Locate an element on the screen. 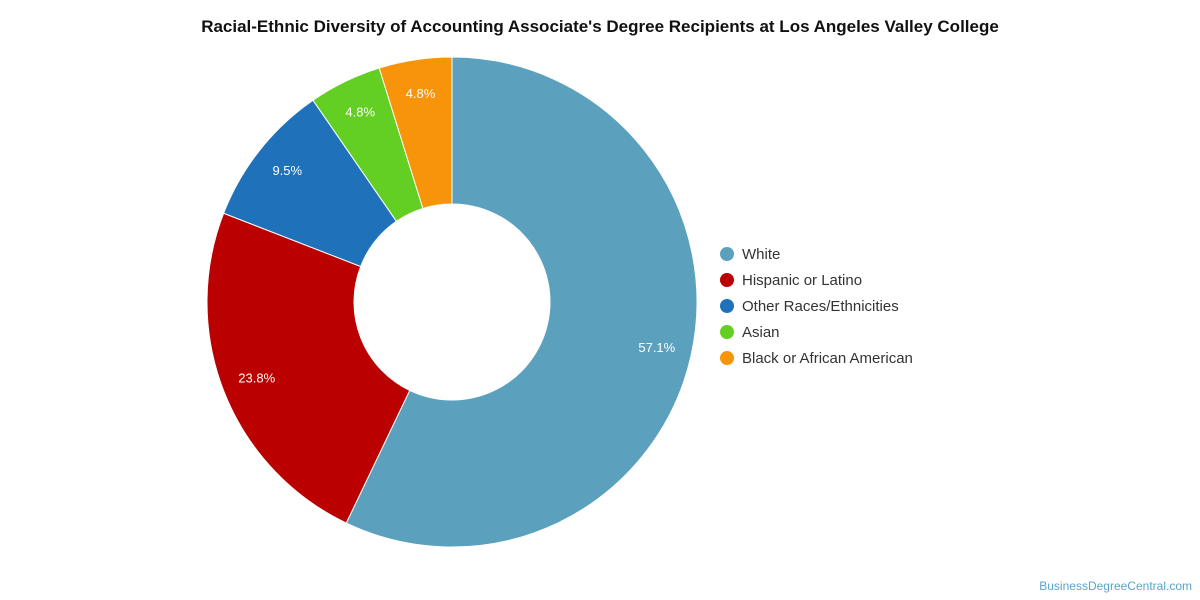 This screenshot has width=1200, height=600. legend-item-2: Hispanic or Latino is located at coordinates (816, 280).